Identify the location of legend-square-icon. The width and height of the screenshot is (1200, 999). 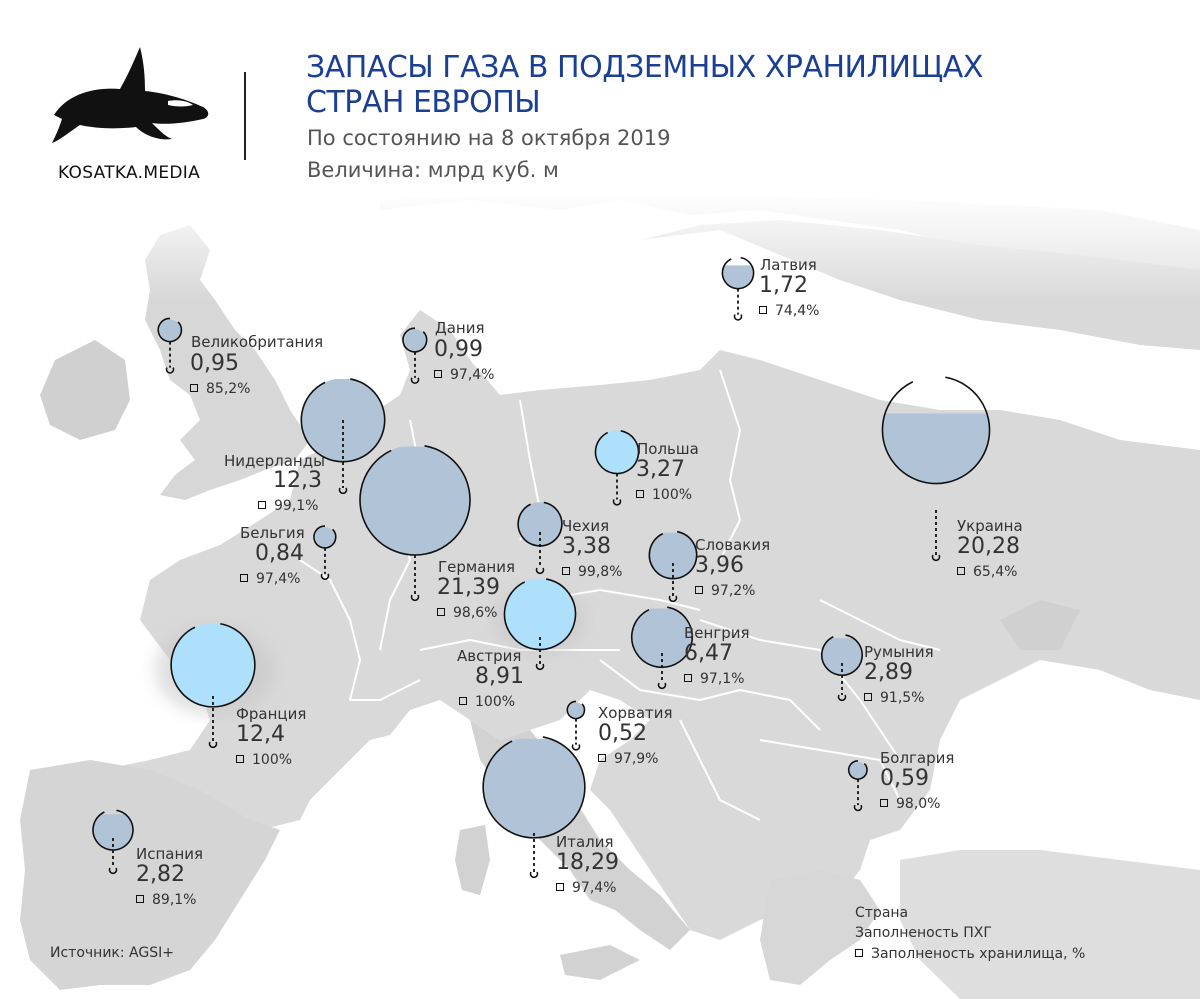
(859, 953).